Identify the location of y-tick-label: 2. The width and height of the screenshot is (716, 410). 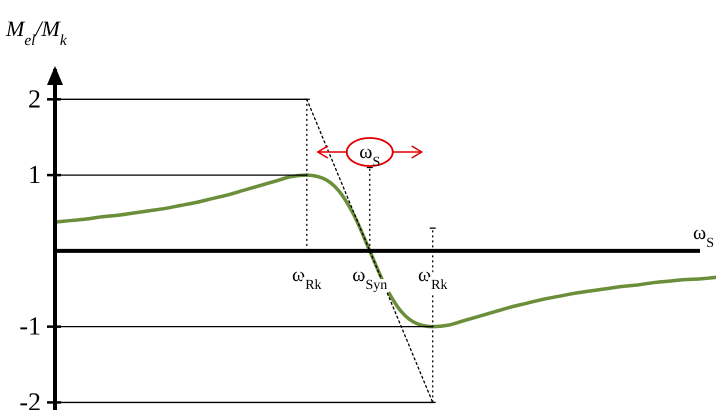
(34, 99).